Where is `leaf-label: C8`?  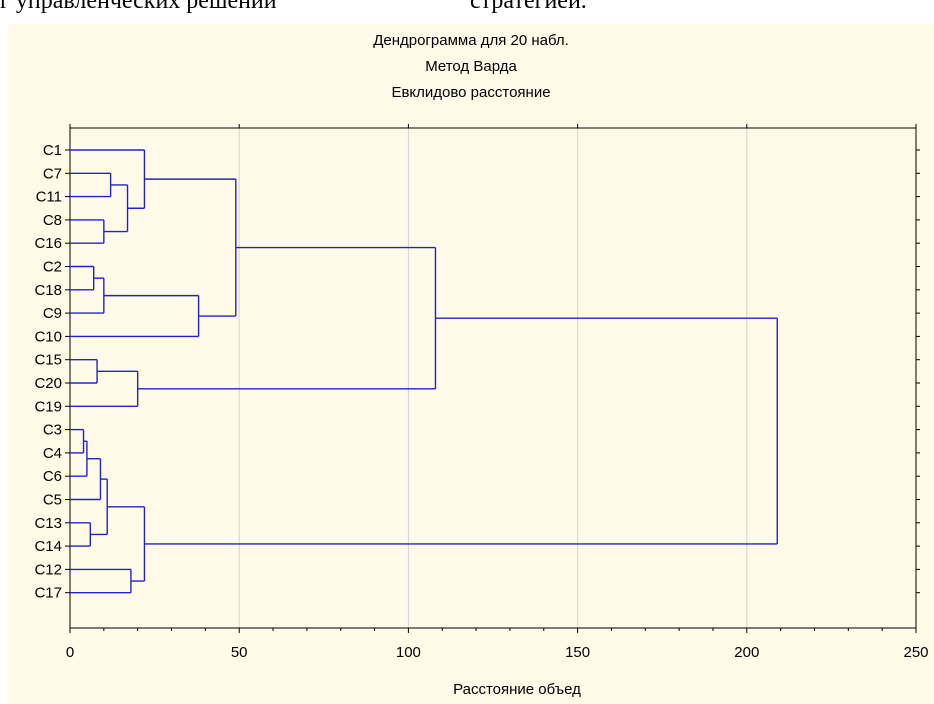 leaf-label: C8 is located at coordinates (52, 220).